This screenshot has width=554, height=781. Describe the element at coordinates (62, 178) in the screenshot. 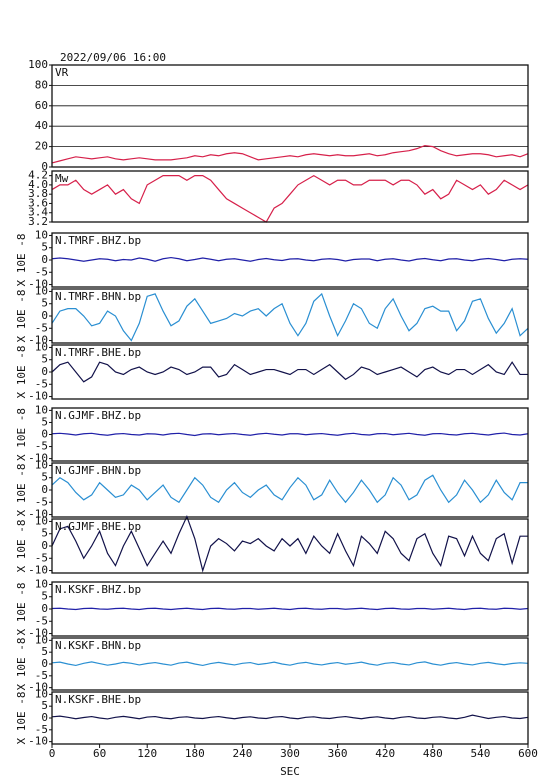

I see `panel-label: Mw` at that location.